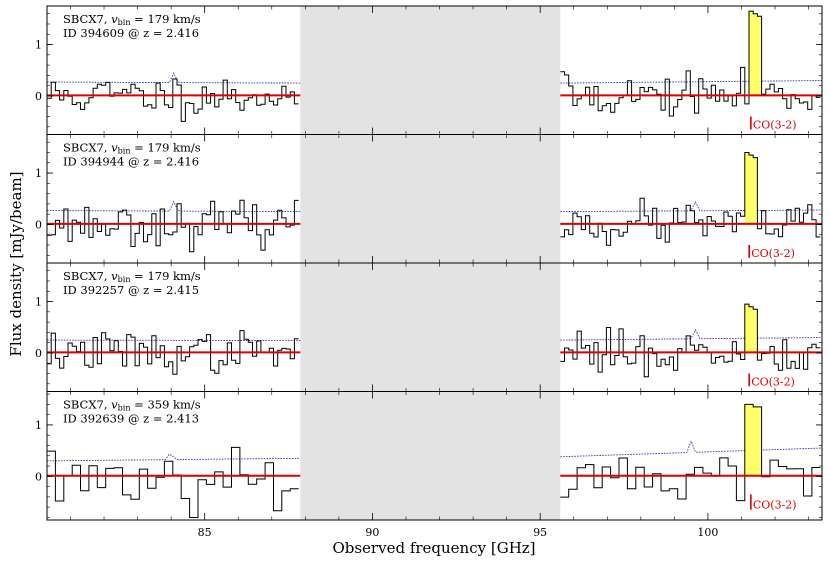 This screenshot has width=830, height=564. I want to click on panel-id-label: ID 392639 @ z = 2.413, so click(131, 419).